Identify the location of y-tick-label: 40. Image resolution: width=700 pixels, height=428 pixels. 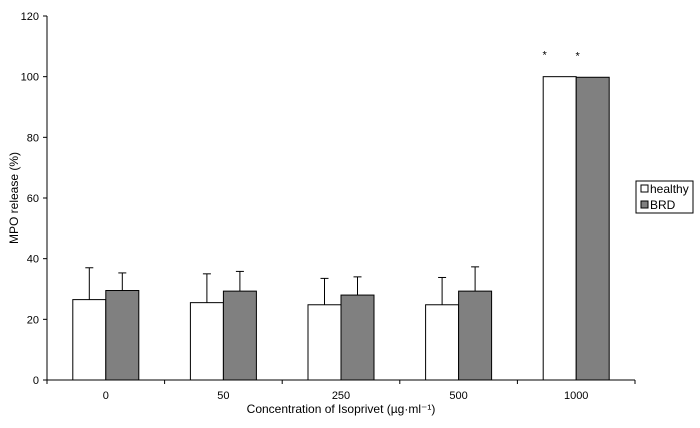
(33, 260).